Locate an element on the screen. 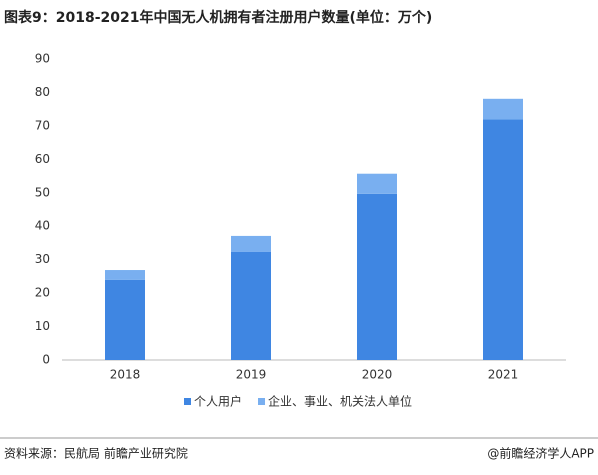 This screenshot has height=475, width=598. y-tick-label: 10 is located at coordinates (42, 326).